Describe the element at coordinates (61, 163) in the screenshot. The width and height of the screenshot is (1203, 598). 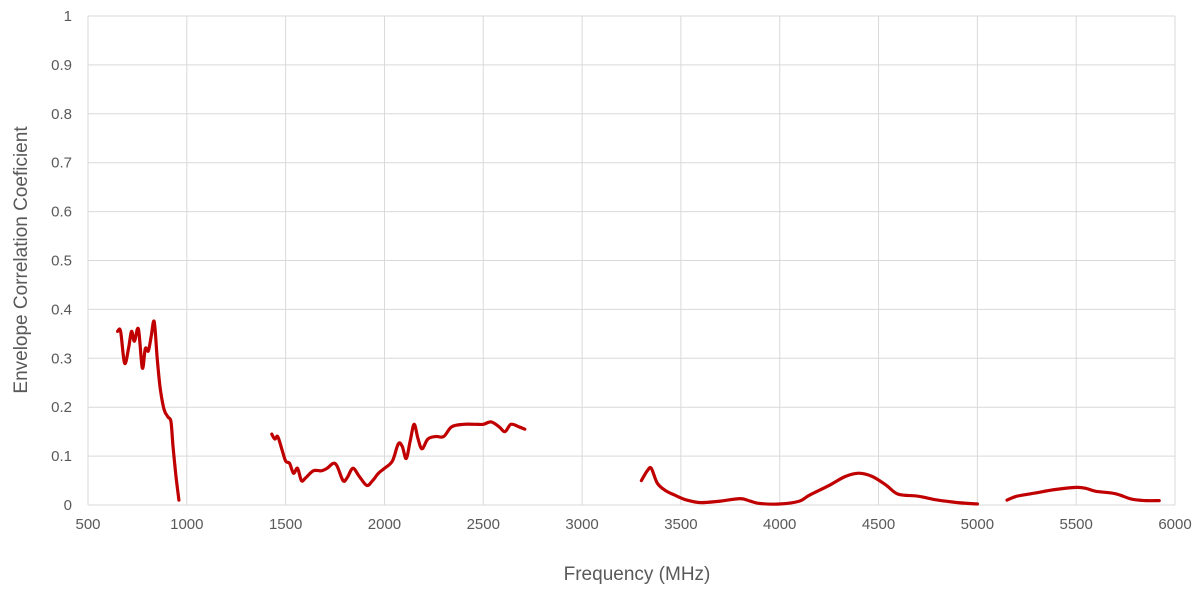
I see `y-tick-label: 0.7` at that location.